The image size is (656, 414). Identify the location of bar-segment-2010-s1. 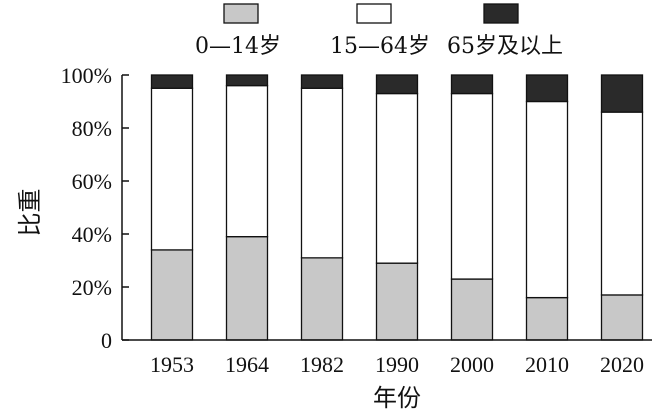
(547, 199).